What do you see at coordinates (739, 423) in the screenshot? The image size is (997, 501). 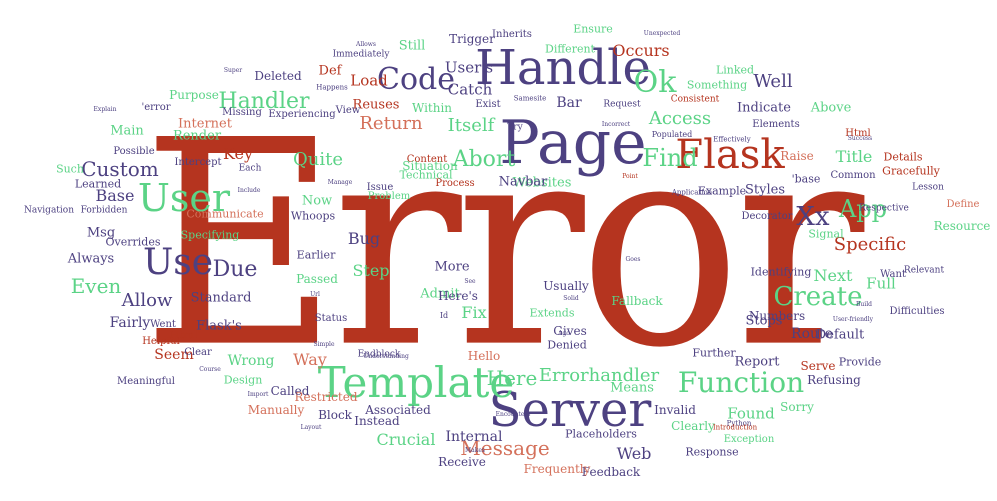 I see `cloud-word-python: Python` at bounding box center [739, 423].